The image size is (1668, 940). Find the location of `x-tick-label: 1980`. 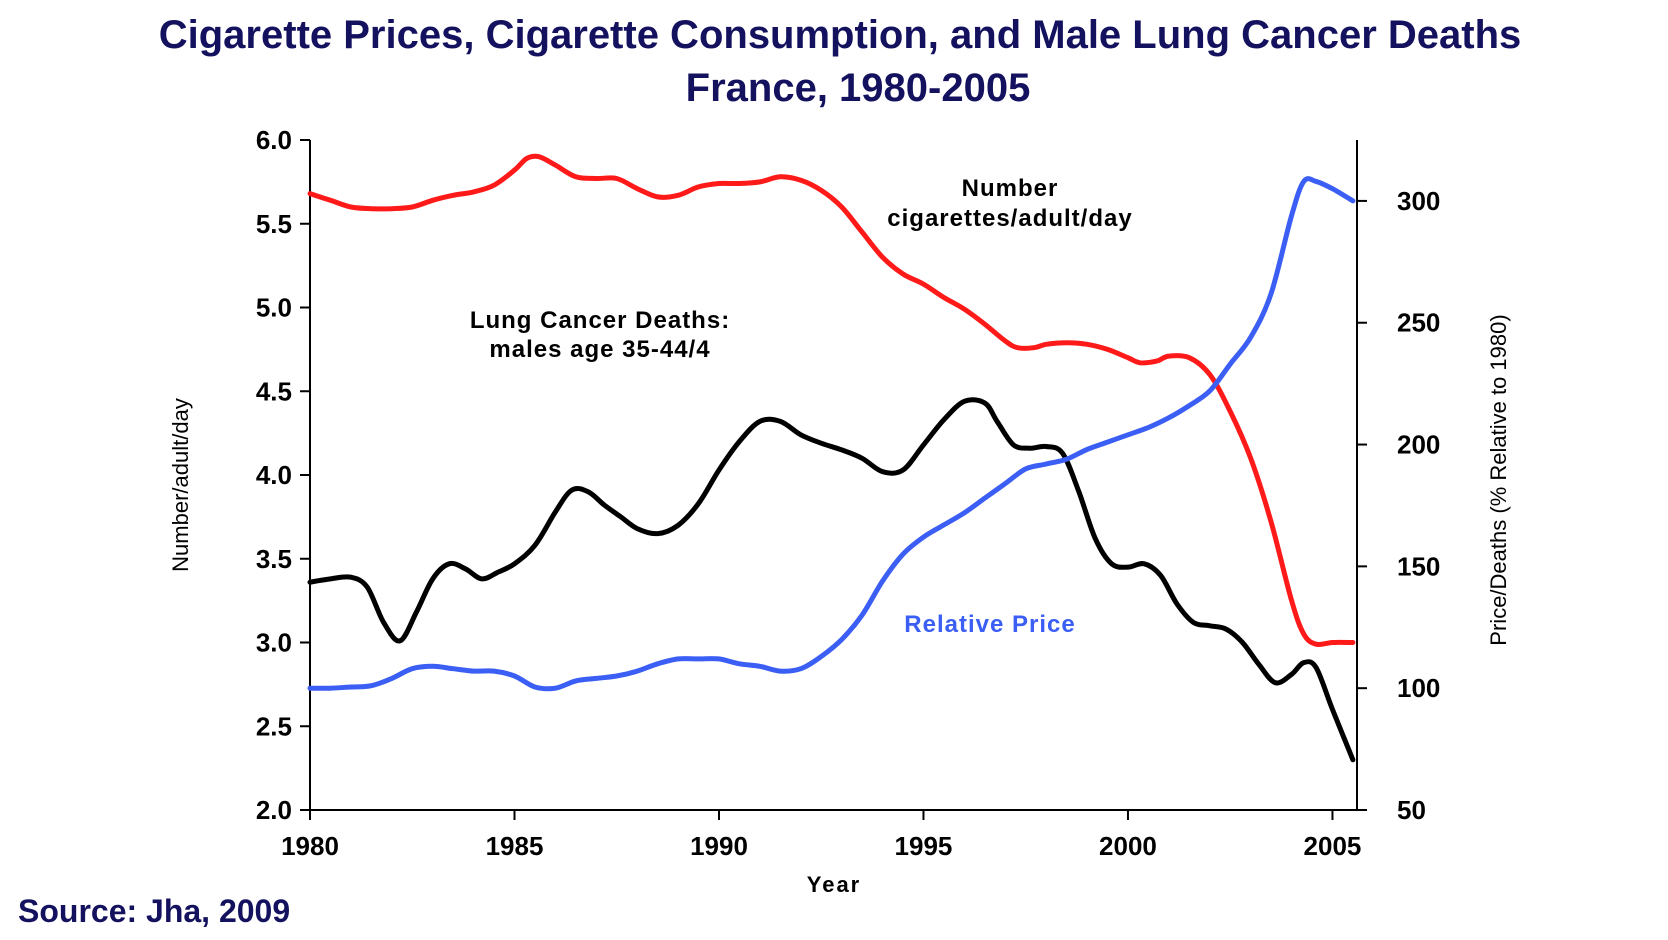

x-tick-label: 1980 is located at coordinates (310, 846).